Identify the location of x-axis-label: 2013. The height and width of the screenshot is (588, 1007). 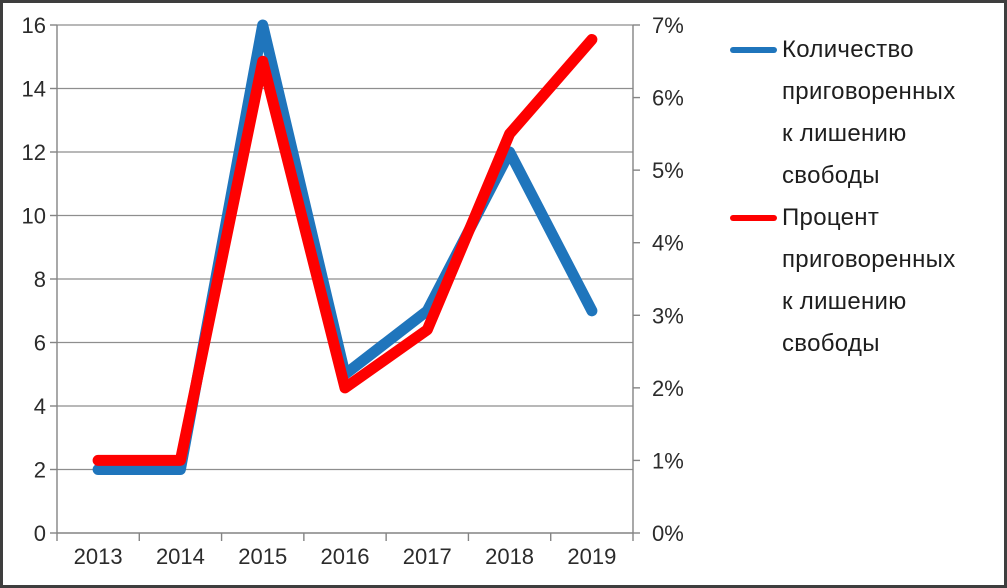
(98, 556).